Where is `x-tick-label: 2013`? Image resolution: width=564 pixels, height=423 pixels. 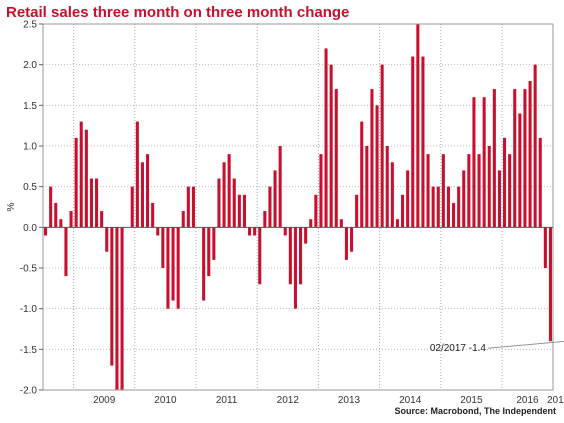 x-tick-label: 2013 is located at coordinates (349, 400).